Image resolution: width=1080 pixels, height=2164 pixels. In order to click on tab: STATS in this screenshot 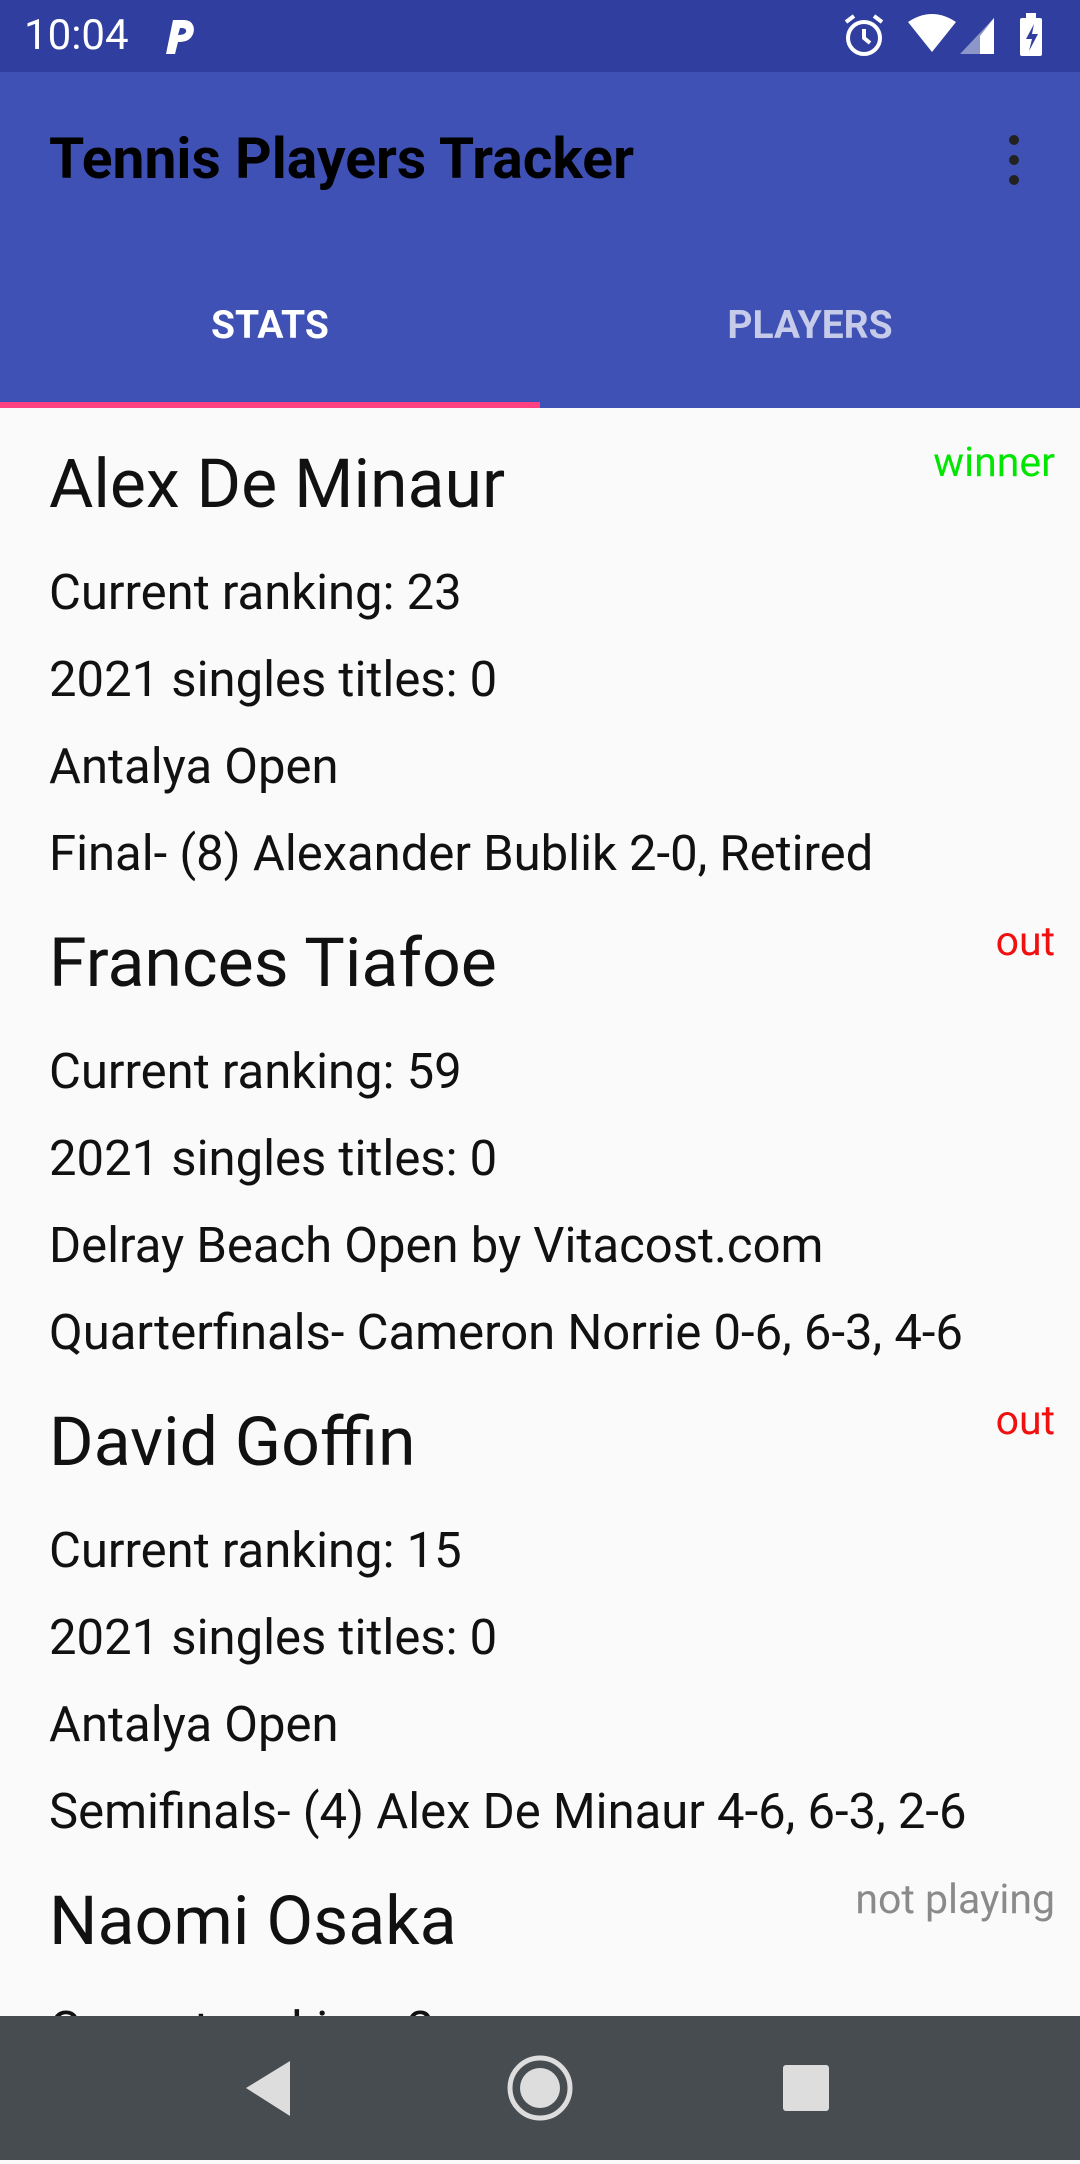, I will do `click(270, 325)`.